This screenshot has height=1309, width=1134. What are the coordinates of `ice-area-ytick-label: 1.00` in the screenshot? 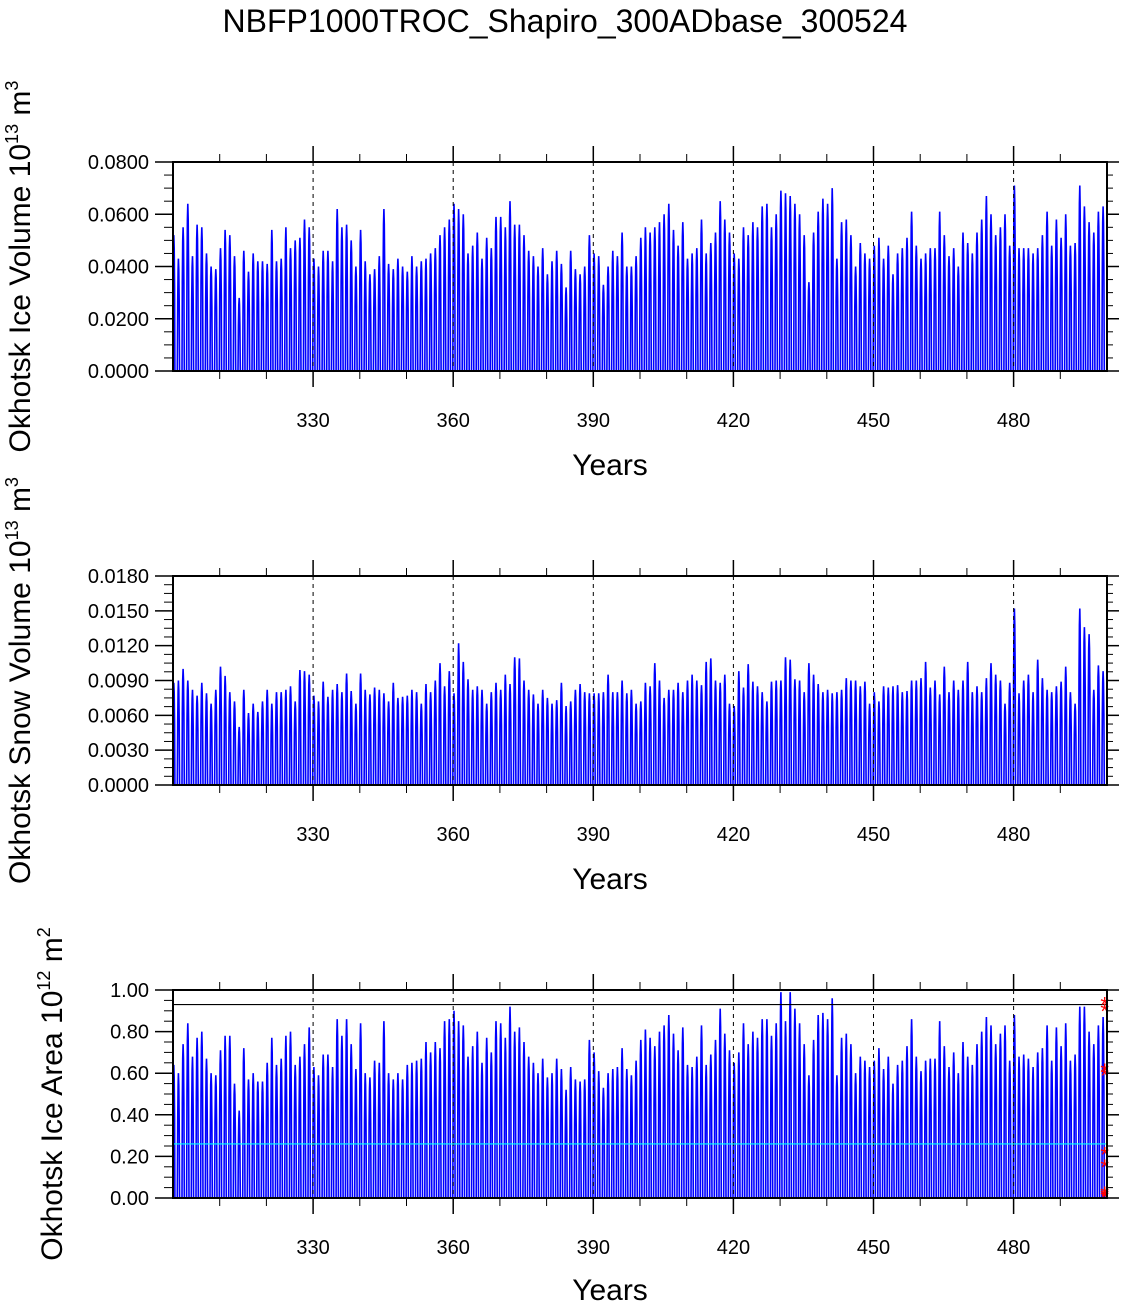 It's located at (129, 991).